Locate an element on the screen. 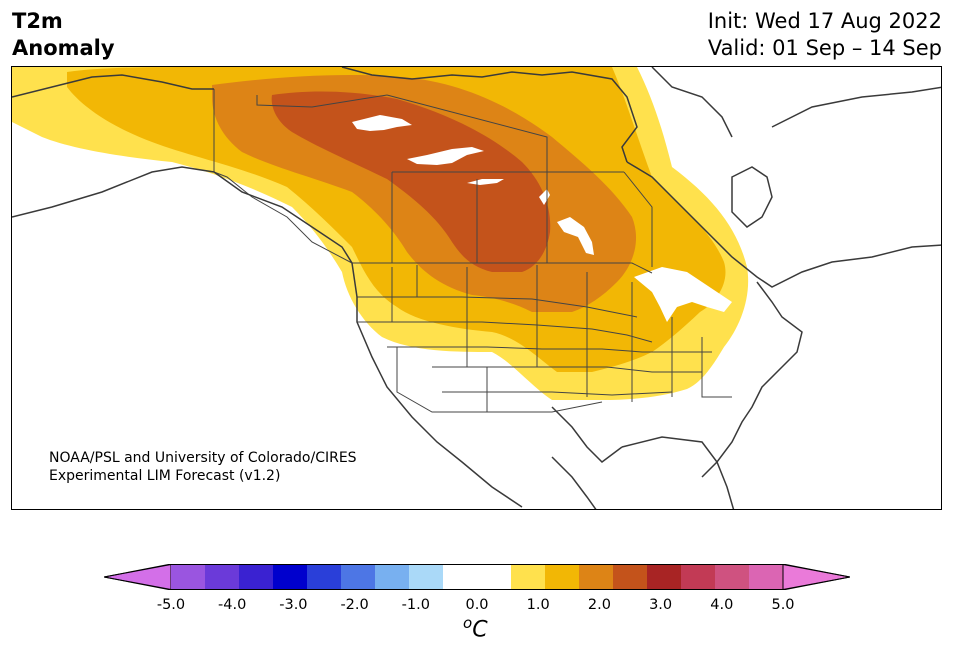 The image size is (953, 656). colorbar-ticks: -5.0 -4.0 -3.0 -2.0 -1.0 0.0 1.0 2.0 3.0 4.0 5.0 is located at coordinates (476, 607).